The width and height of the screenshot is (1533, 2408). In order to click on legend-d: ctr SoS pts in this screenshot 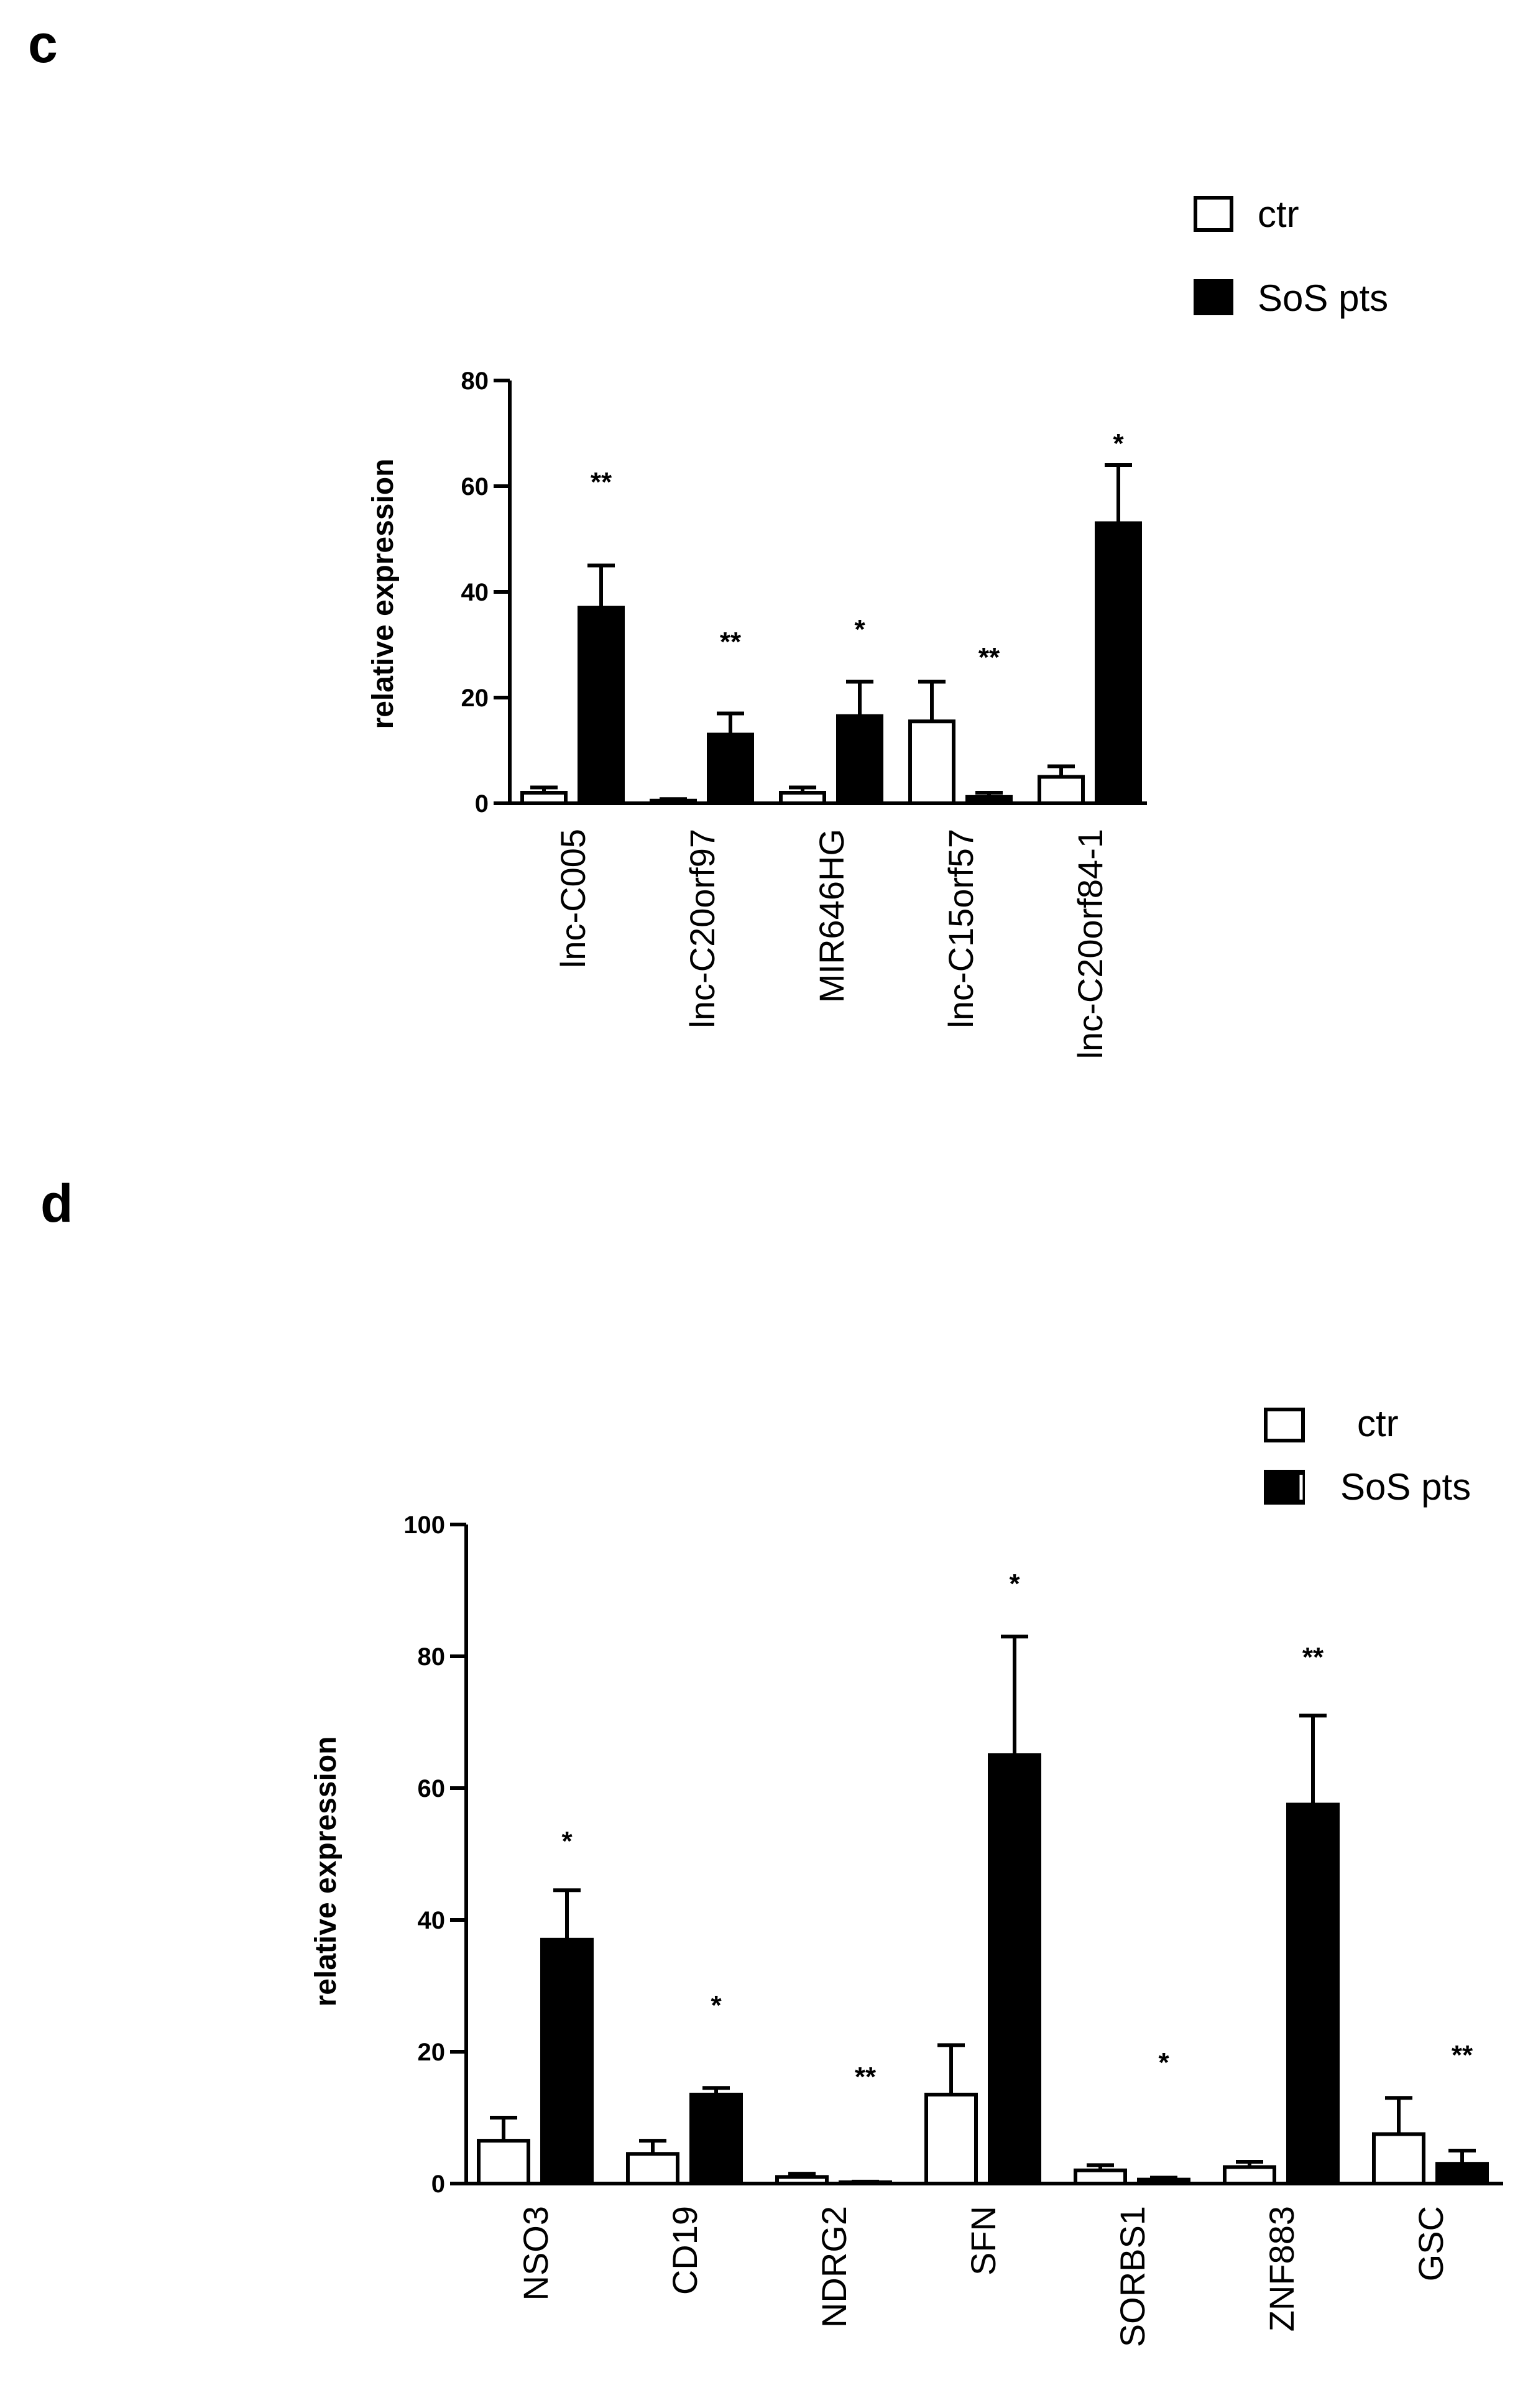, I will do `click(1367, 1456)`.